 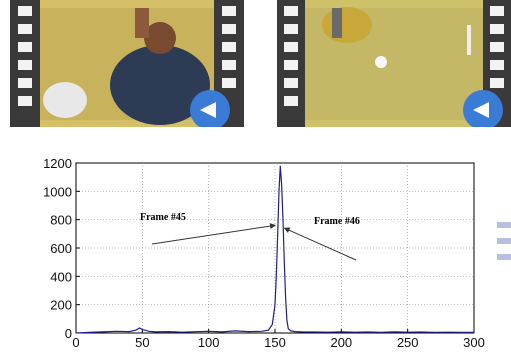 I want to click on x-tick-label: 300, so click(x=474, y=342).